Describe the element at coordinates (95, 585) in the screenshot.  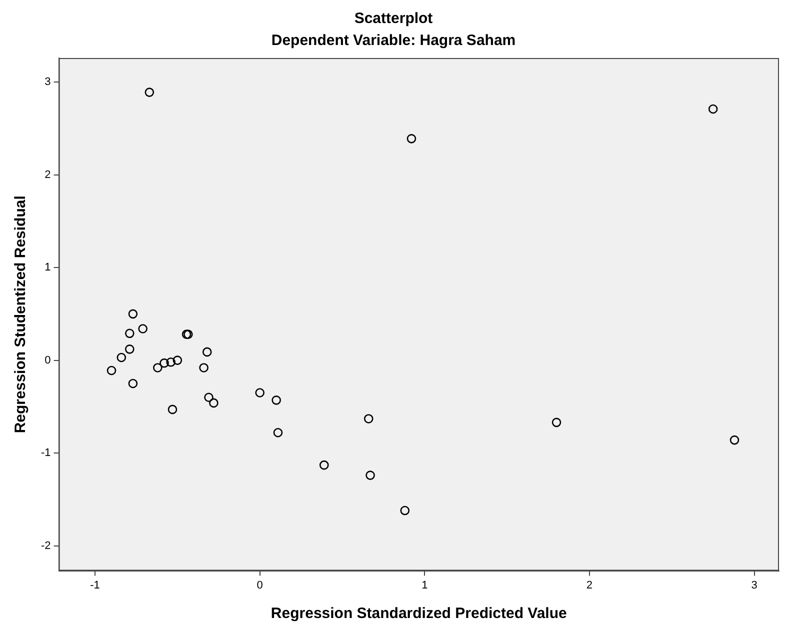
I see `x-tick-label: -1` at that location.